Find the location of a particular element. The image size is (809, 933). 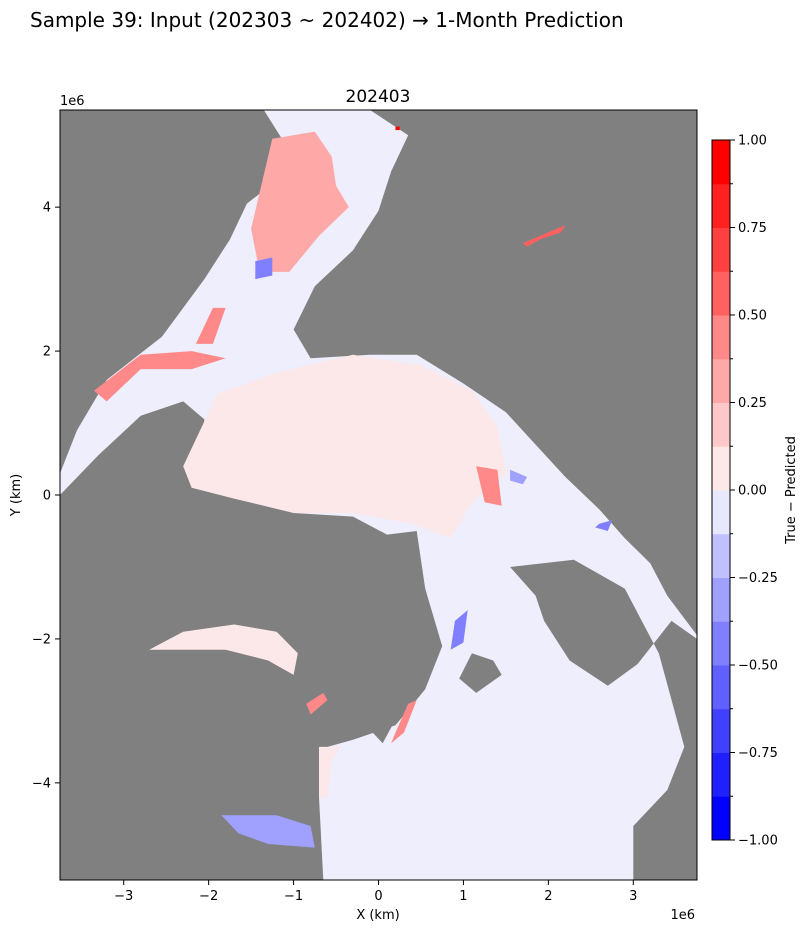

colorbar-tick-label: 1.00 is located at coordinates (752, 141).